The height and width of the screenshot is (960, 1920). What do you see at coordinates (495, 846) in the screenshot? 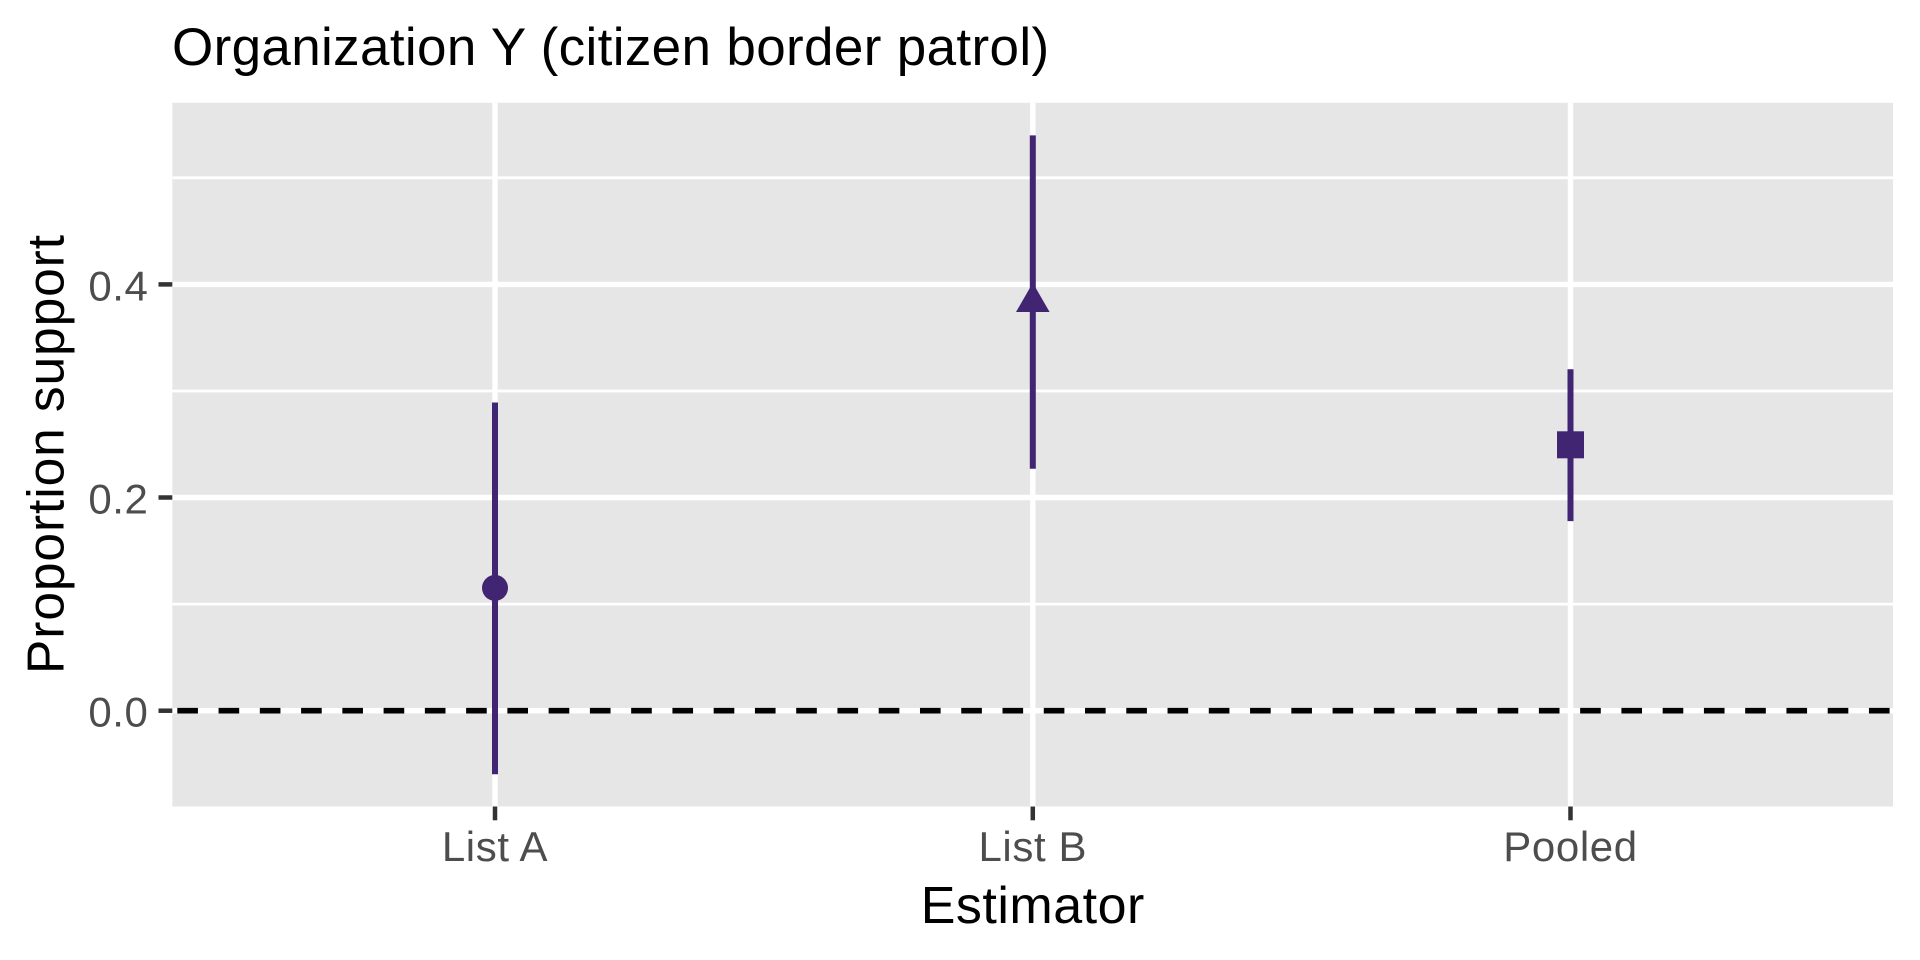
I see `svg-text: List A` at bounding box center [495, 846].